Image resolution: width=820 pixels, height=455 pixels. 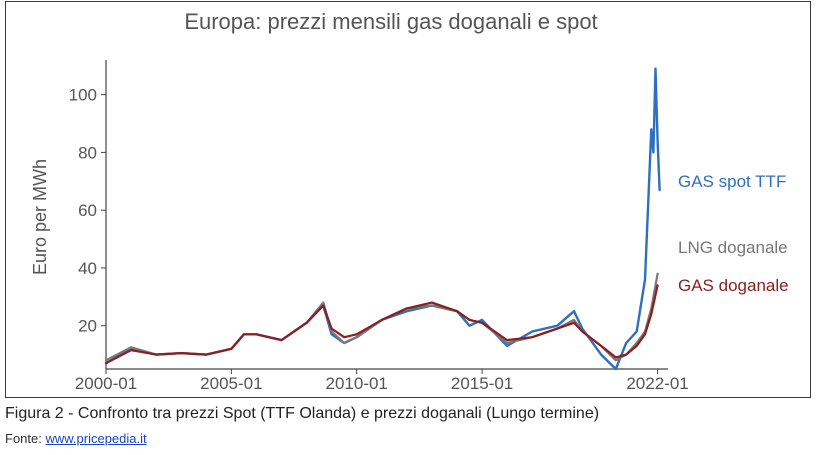 What do you see at coordinates (40, 217) in the screenshot?
I see `y-axis-label: Euro per MWh` at bounding box center [40, 217].